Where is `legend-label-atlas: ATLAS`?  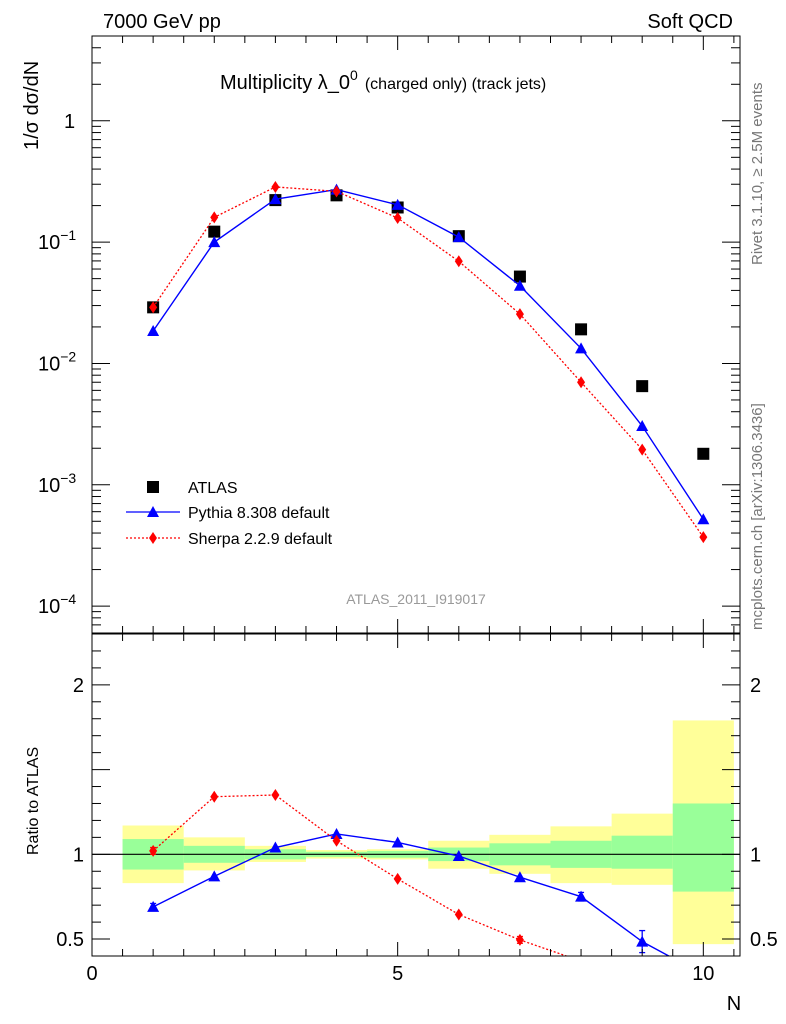
legend-label-atlas: ATLAS is located at coordinates (213, 488).